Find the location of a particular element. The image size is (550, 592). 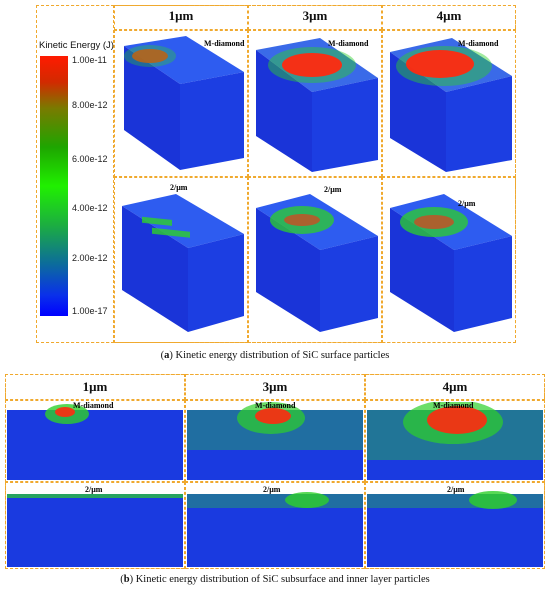

block-a-3um-mdiamond: M-diamond is located at coordinates (317, 105).